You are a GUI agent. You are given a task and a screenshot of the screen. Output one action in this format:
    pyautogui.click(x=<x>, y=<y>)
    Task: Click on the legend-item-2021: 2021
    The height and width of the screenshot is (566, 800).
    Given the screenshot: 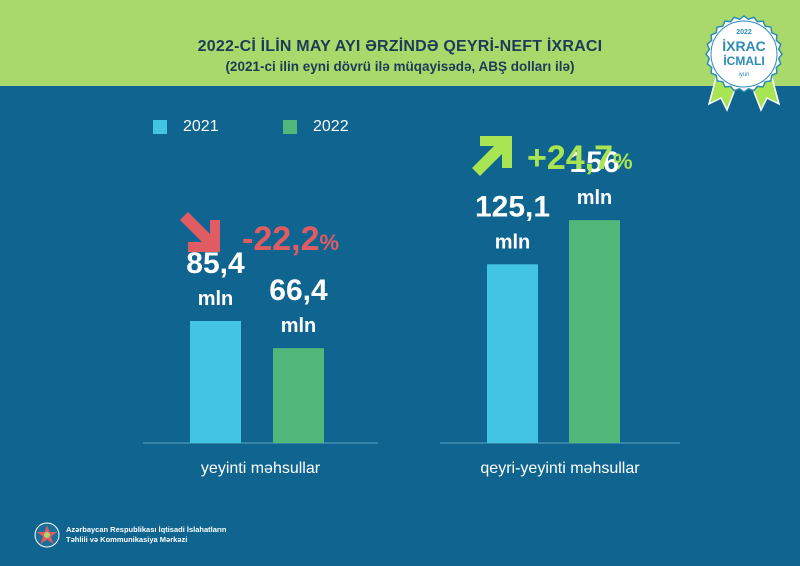 What is the action you would take?
    pyautogui.click(x=186, y=127)
    